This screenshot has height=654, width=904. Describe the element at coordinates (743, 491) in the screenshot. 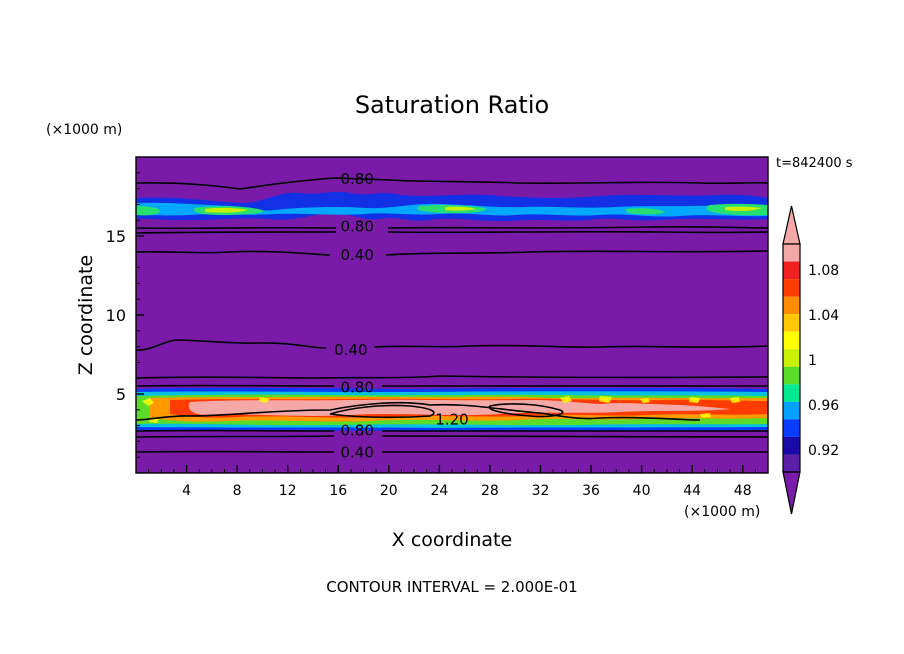

I see `x-tick-label: 48` at that location.